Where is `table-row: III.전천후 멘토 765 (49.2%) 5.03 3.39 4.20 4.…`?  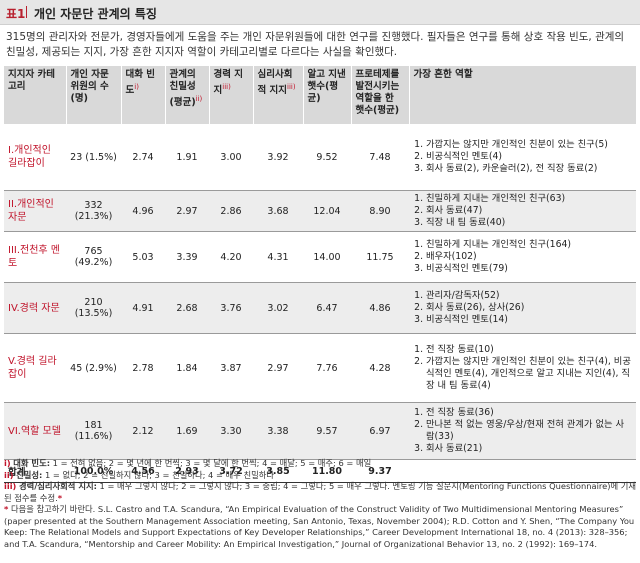 table-row: III.전천후 멘토 765 (49.2%) 5.03 3.39 4.20 4.… is located at coordinates (320, 257).